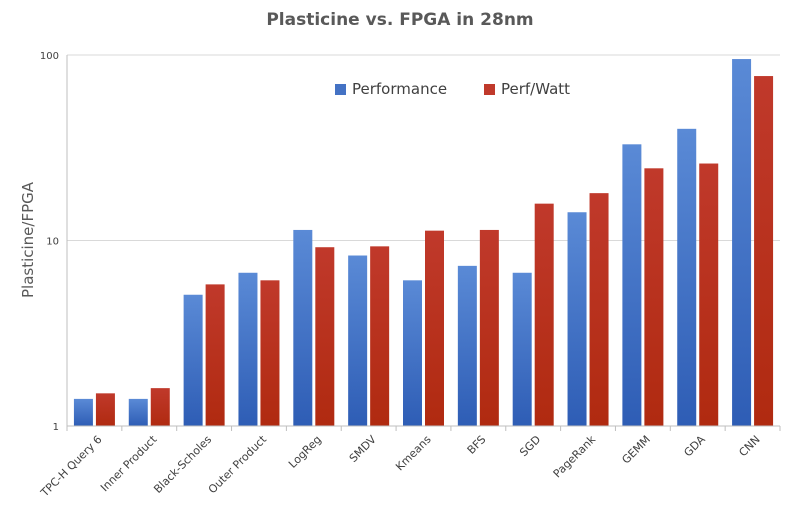 The width and height of the screenshot is (800, 518). I want to click on x-tick-label: Black-Scholes, so click(182, 464).